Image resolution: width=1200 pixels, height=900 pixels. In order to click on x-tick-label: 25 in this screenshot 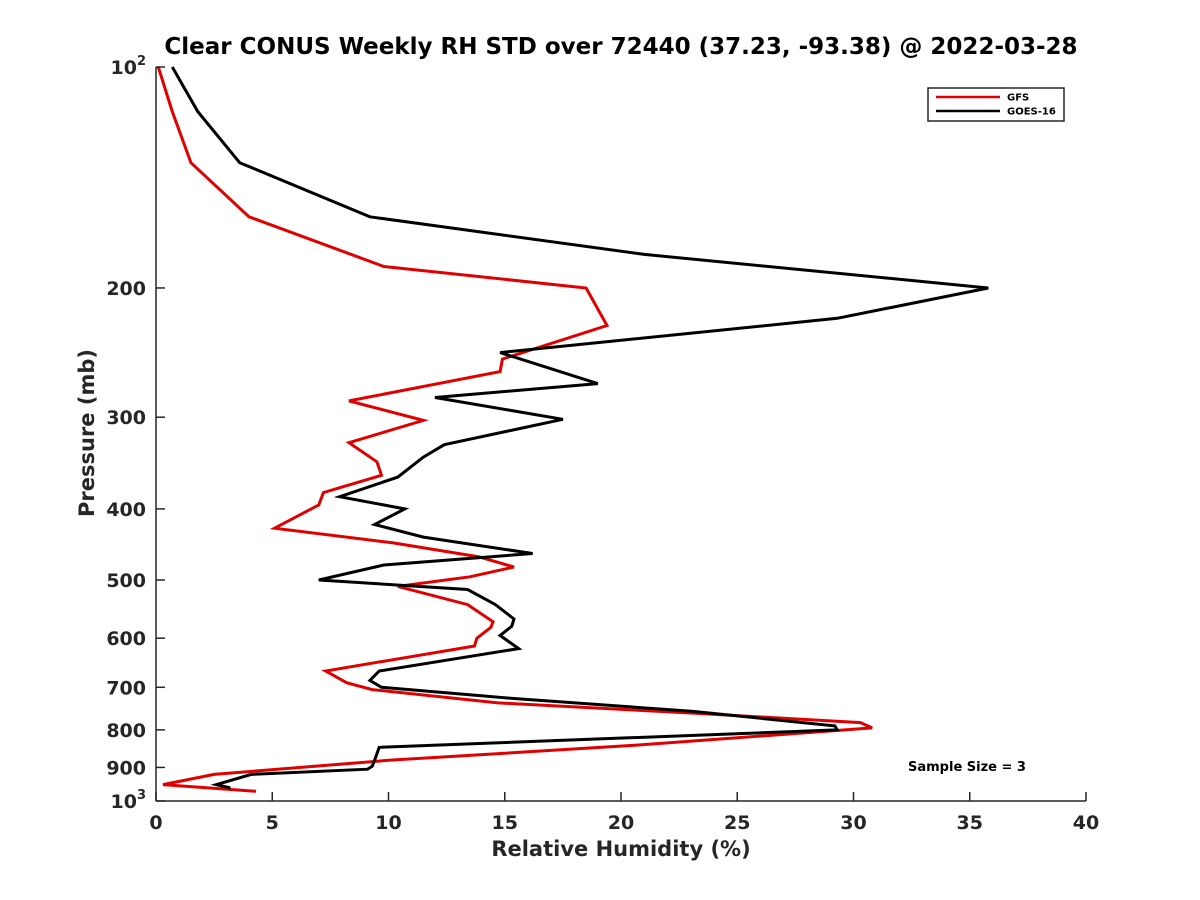, I will do `click(737, 823)`.